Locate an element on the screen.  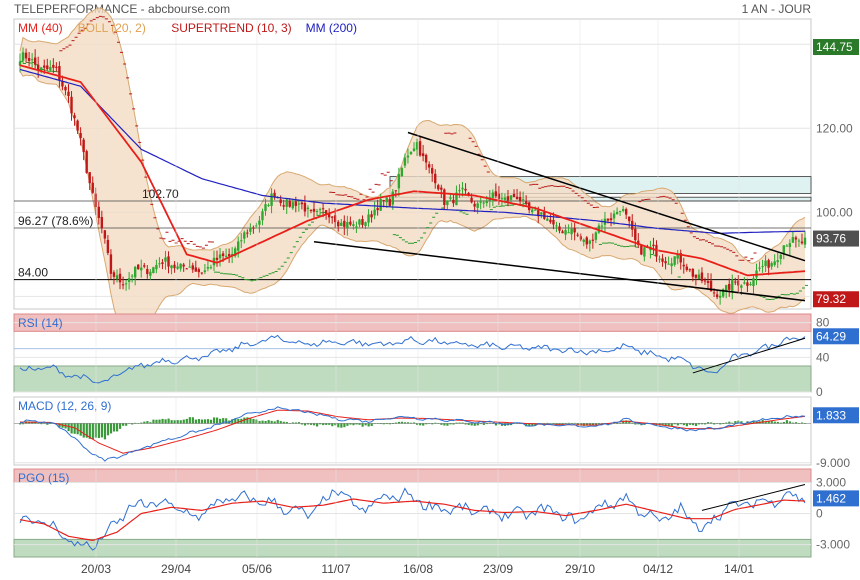
pgo-signal-line is located at coordinates (412, 520).